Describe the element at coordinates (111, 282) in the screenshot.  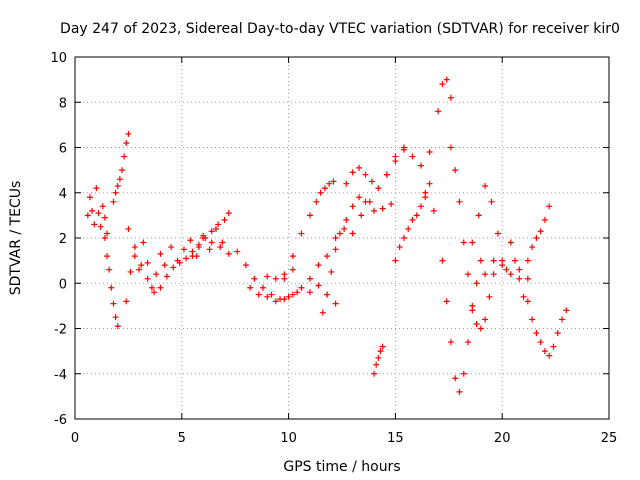
I see `series-arc2` at that location.